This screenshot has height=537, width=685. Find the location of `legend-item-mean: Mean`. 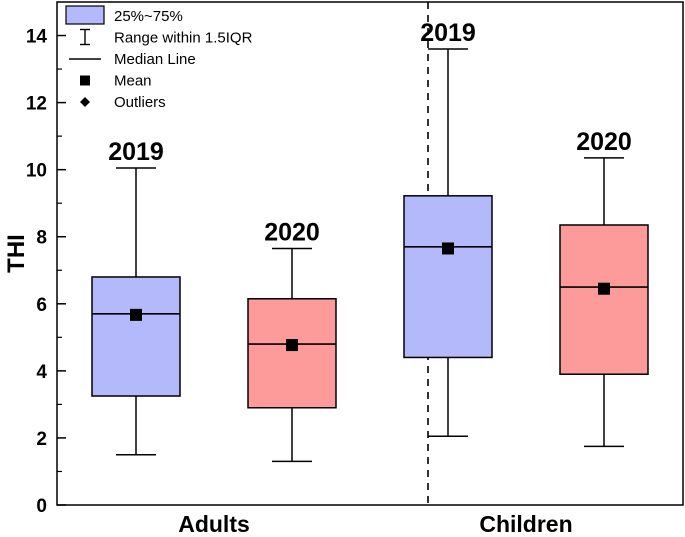

legend-item-mean: Mean is located at coordinates (116, 81).